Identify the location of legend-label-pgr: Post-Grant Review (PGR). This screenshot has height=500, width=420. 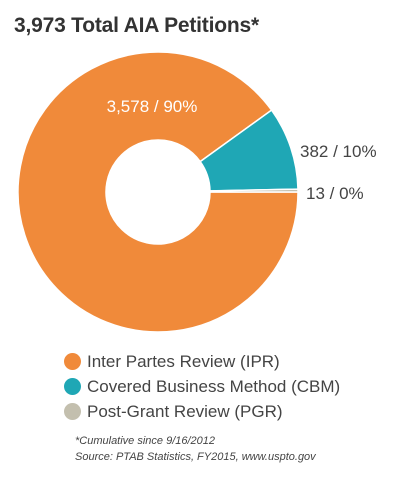
(185, 411).